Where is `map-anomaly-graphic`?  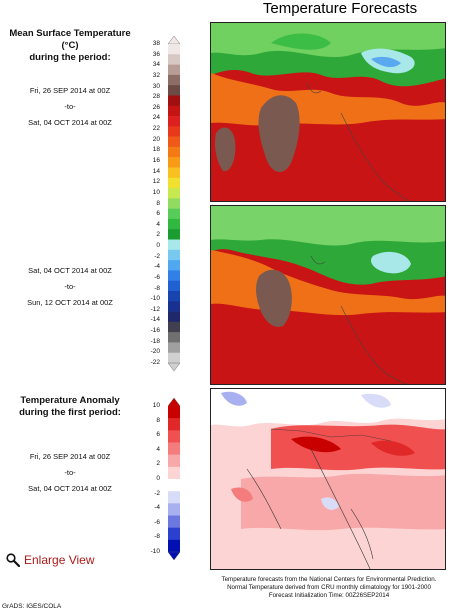
map-anomaly-graphic is located at coordinates (328, 479).